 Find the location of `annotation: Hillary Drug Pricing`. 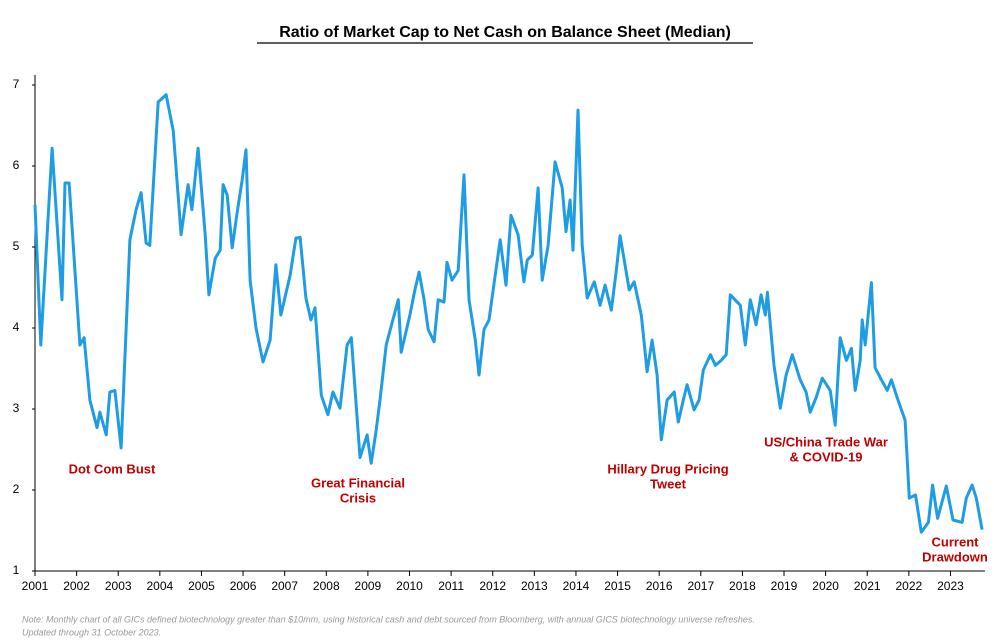

annotation: Hillary Drug Pricing is located at coordinates (667, 468).